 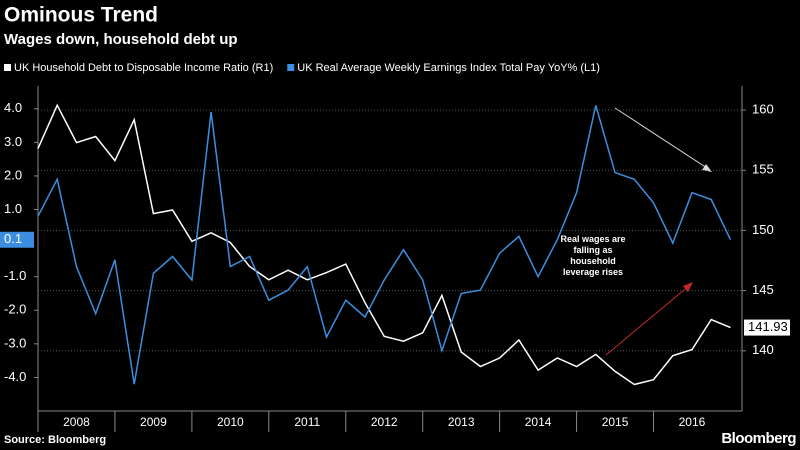 I want to click on y2-tick-label: 155, so click(x=763, y=169).